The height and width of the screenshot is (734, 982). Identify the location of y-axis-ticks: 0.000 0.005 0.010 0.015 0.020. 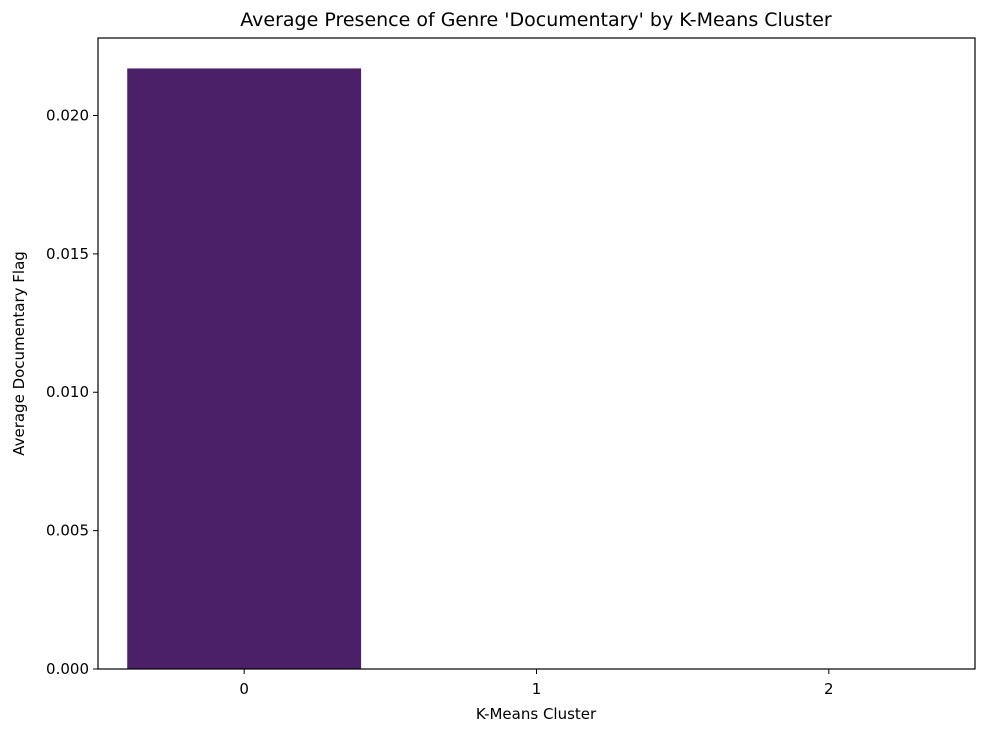
(72, 392).